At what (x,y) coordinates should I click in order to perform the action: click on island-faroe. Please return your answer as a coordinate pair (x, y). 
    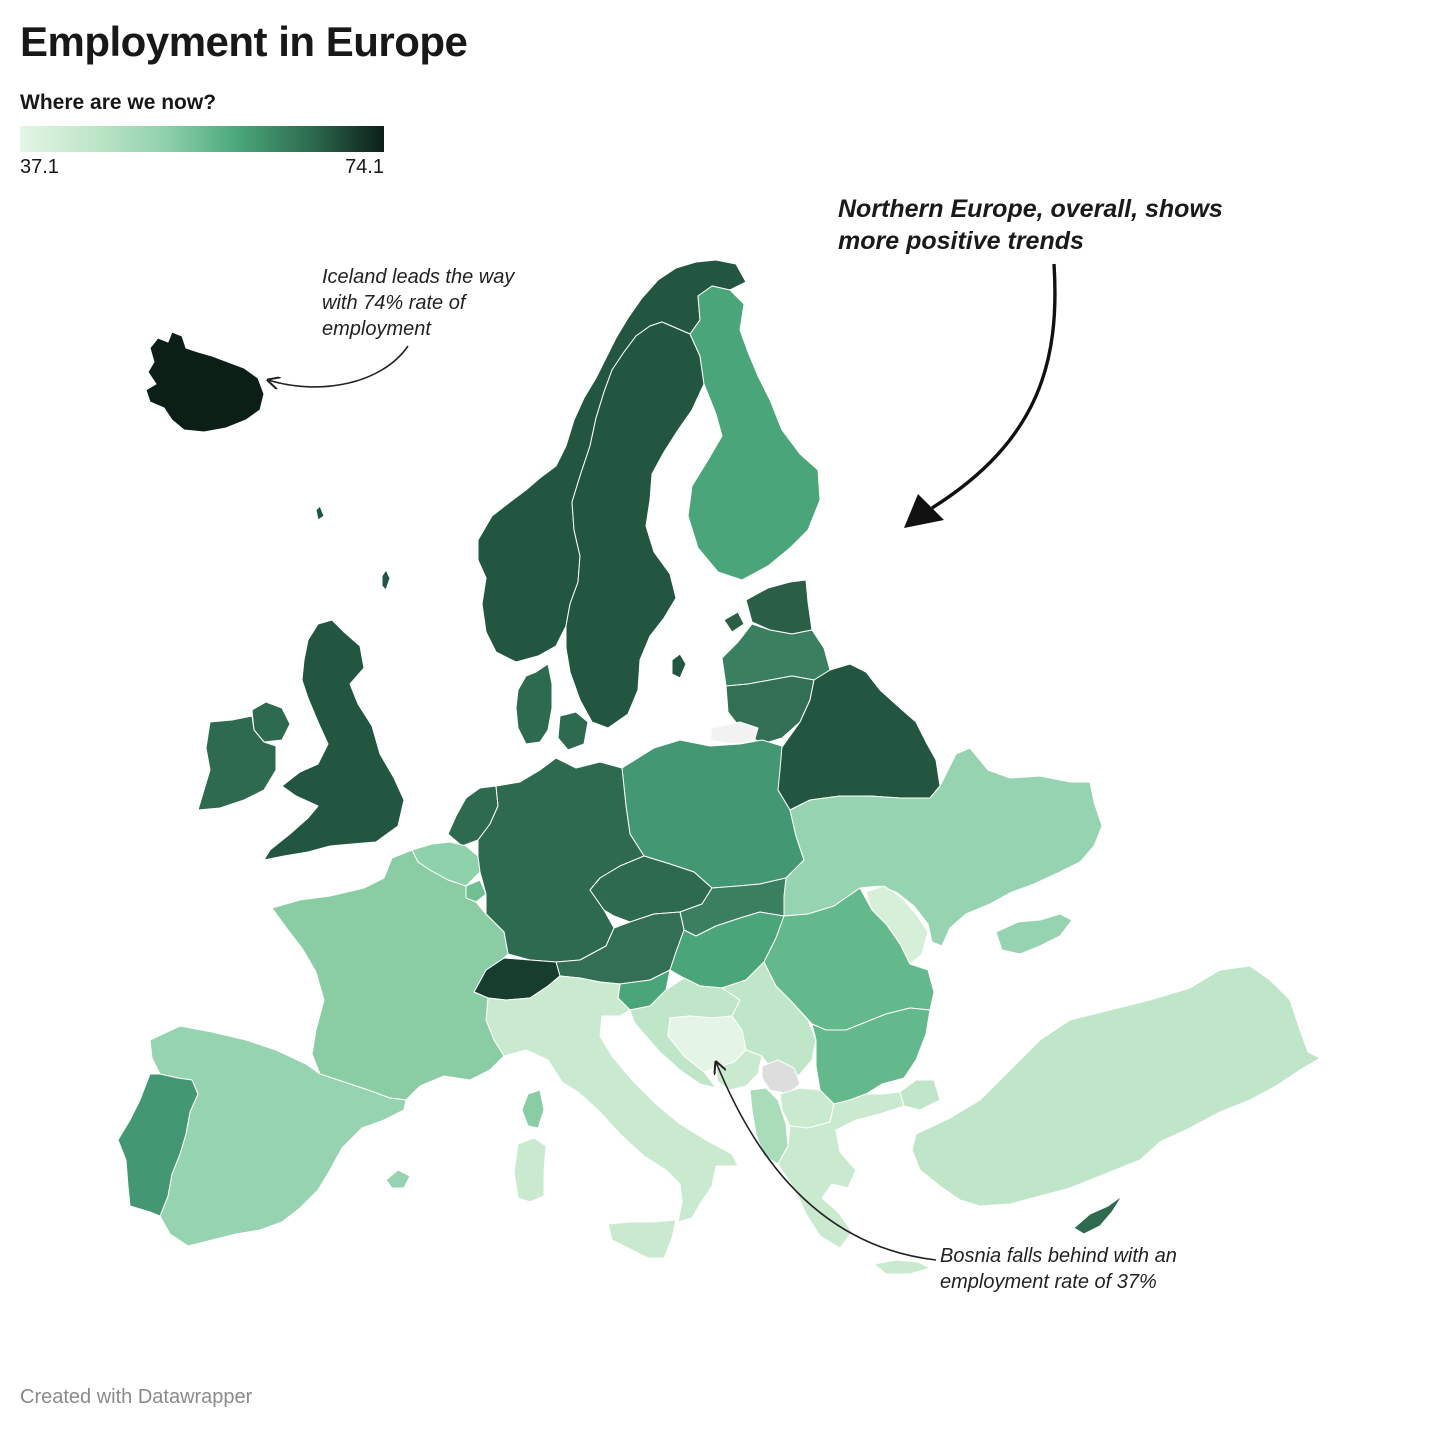
    Looking at the image, I should click on (320, 513).